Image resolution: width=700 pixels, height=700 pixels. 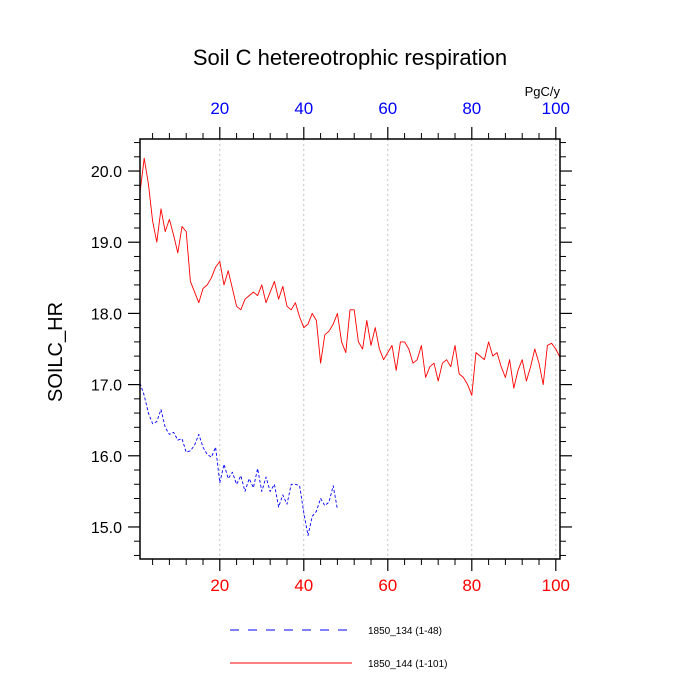 What do you see at coordinates (219, 108) in the screenshot?
I see `x-tick-label-top: 20` at bounding box center [219, 108].